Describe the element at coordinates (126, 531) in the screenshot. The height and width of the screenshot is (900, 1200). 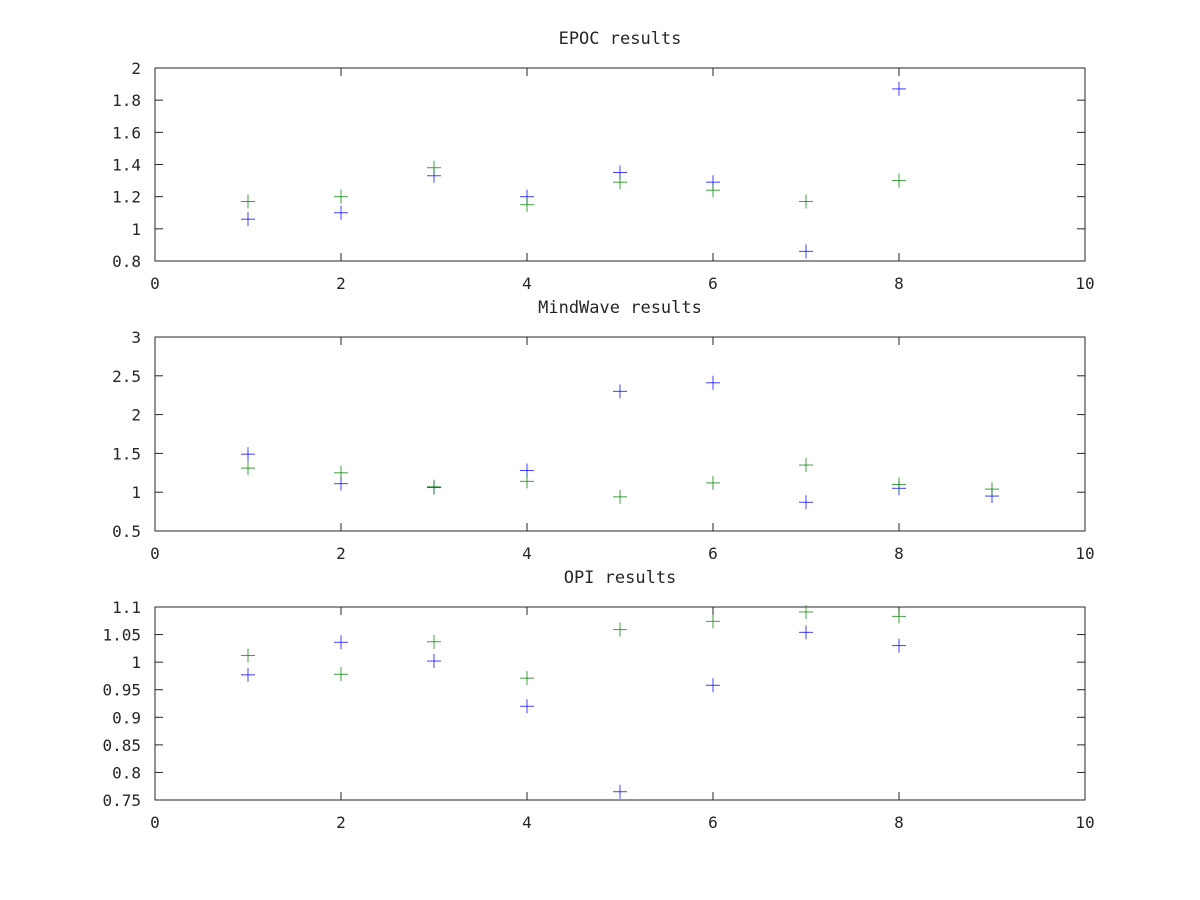
I see `y-tick-label: 0.5` at that location.